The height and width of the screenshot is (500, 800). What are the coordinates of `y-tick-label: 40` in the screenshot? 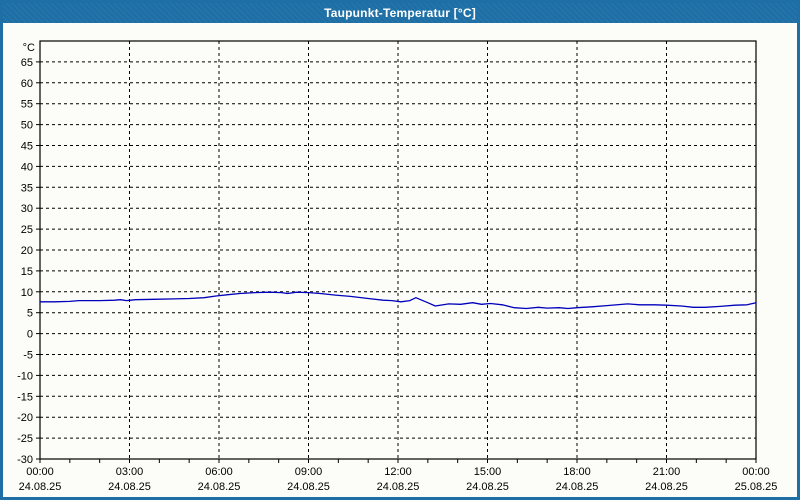 It's located at (27, 167).